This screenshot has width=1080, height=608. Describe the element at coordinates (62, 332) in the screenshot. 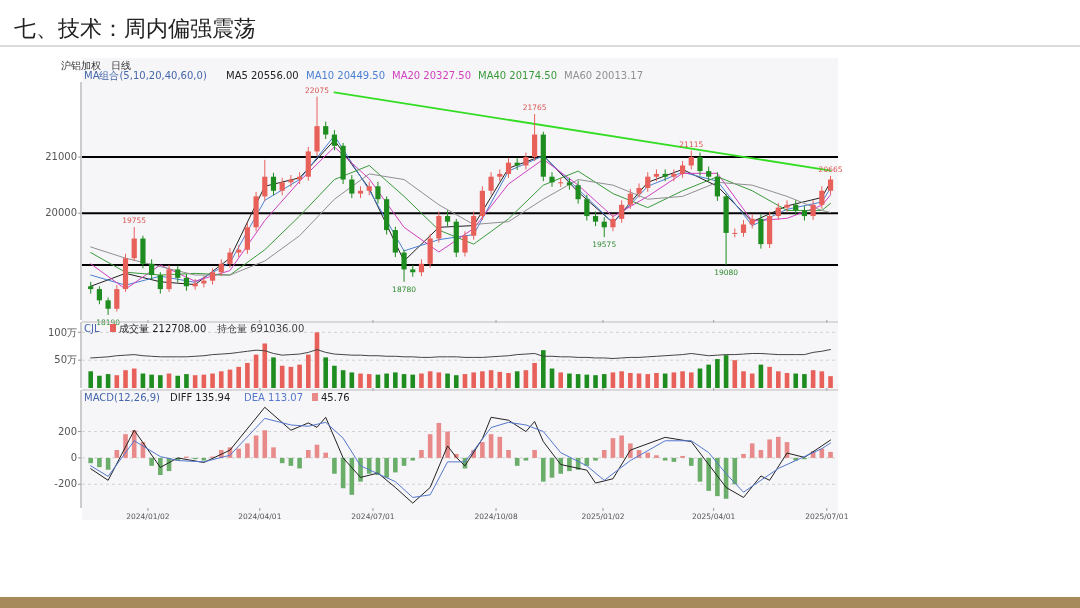

I see `y-tick-label: 100万` at that location.